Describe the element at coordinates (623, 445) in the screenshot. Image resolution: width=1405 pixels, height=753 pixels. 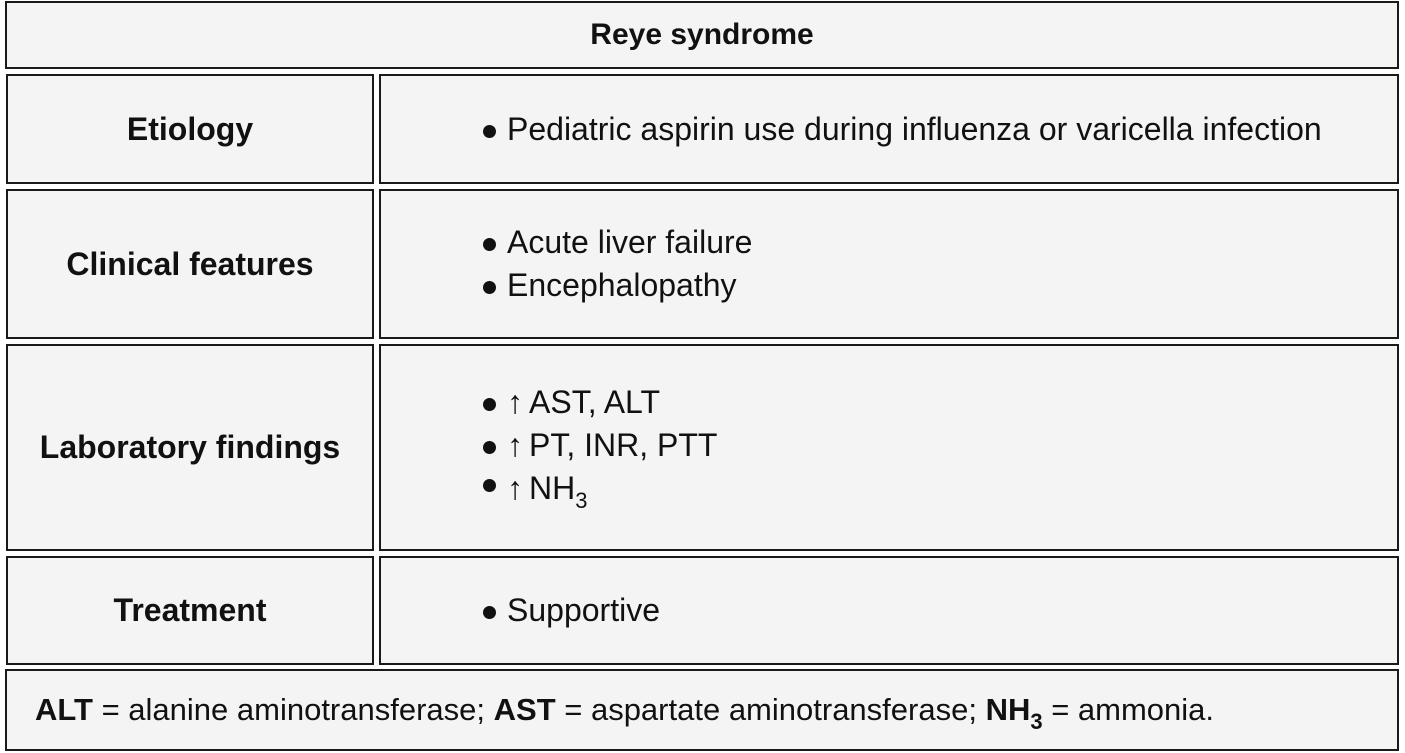
I see `lab-item-text: PT, INR, PTT` at that location.